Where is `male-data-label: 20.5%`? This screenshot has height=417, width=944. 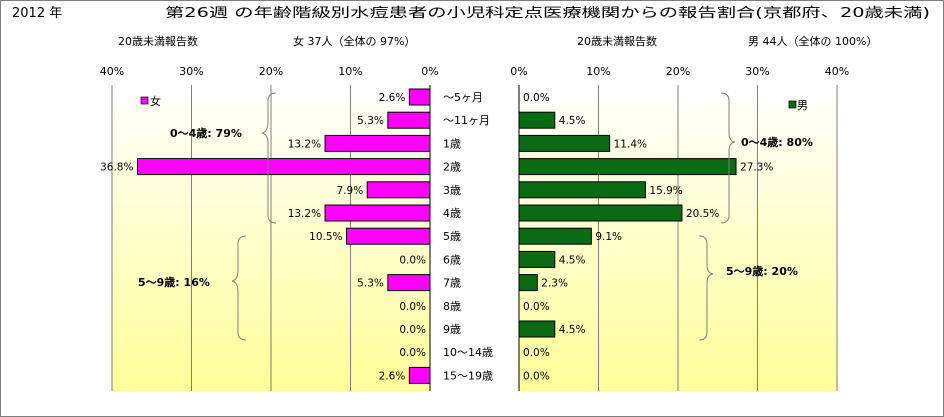 male-data-label: 20.5% is located at coordinates (702, 214).